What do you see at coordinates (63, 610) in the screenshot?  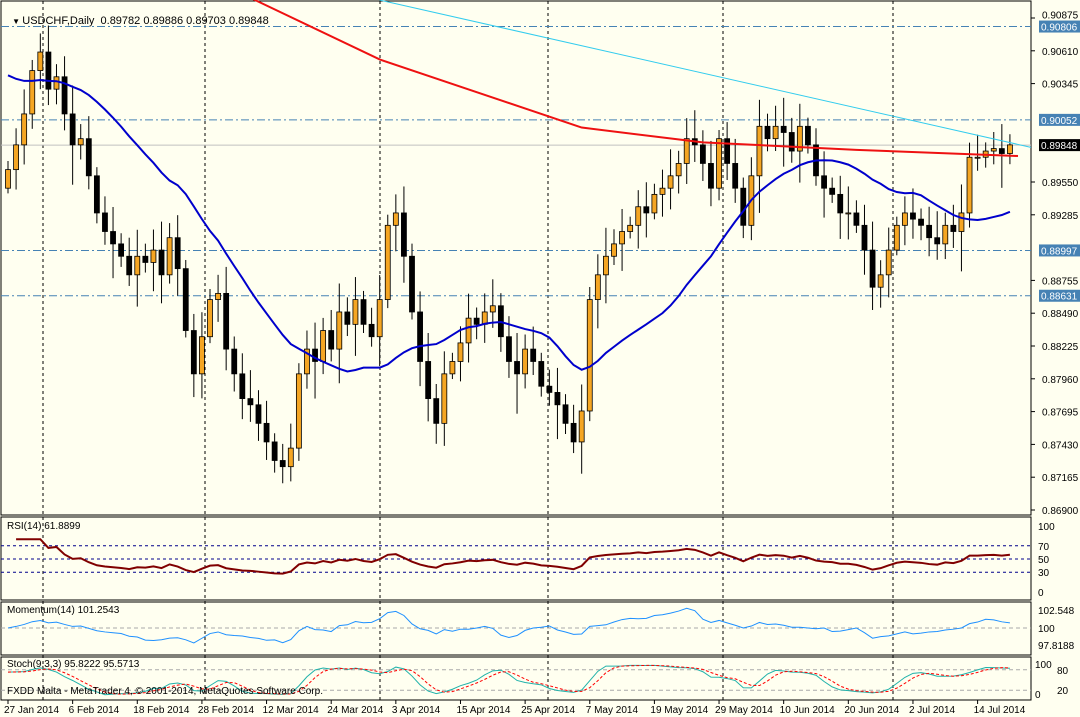 I see `momentum-label: Momentum(14) 101.2543` at bounding box center [63, 610].